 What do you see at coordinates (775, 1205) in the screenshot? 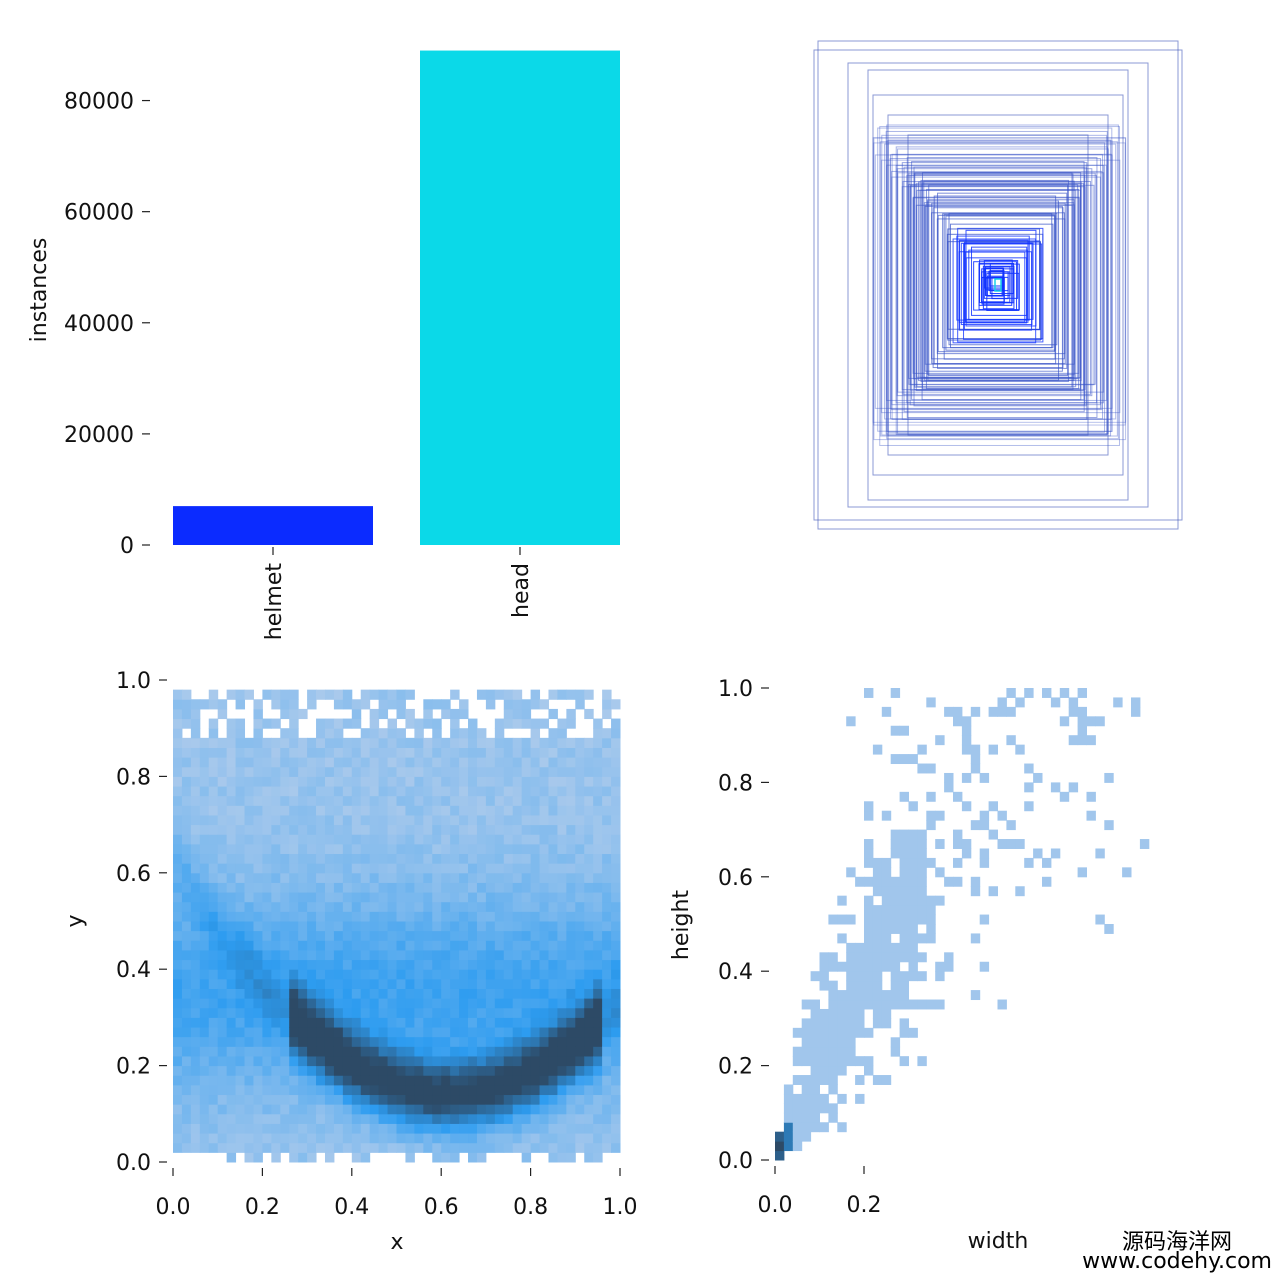
I see `x-tick-label: 0.0` at bounding box center [775, 1205].